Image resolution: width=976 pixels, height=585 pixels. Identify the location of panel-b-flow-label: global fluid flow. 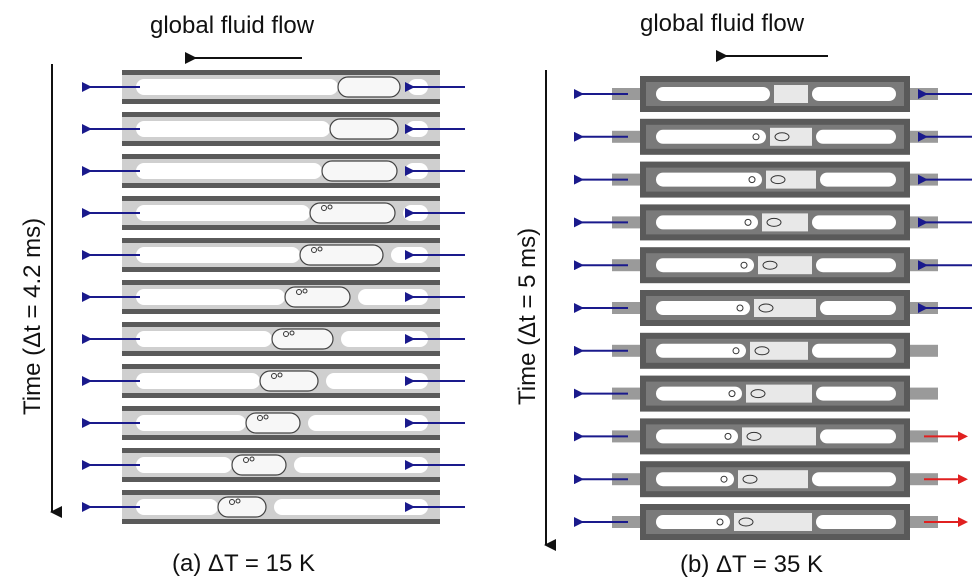
(722, 23).